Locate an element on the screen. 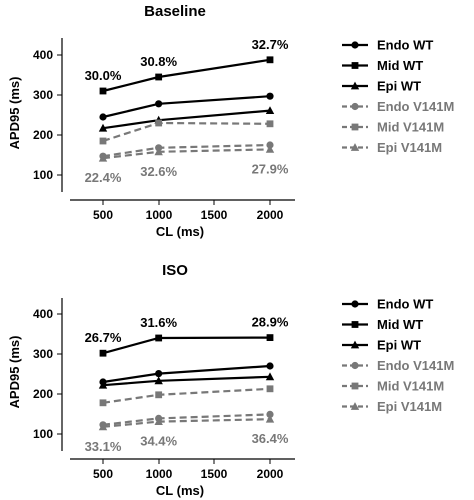 The width and height of the screenshot is (474, 500). annotation-label: 30.0% is located at coordinates (103, 75).